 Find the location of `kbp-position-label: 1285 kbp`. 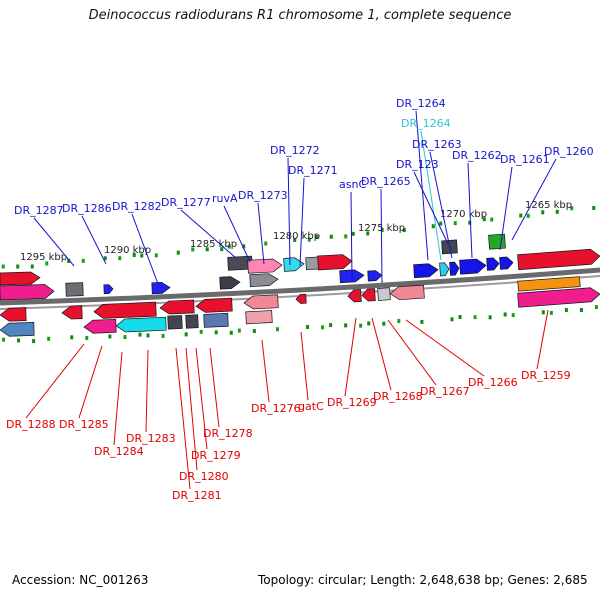

kbp-position-label: 1285 kbp is located at coordinates (213, 244).